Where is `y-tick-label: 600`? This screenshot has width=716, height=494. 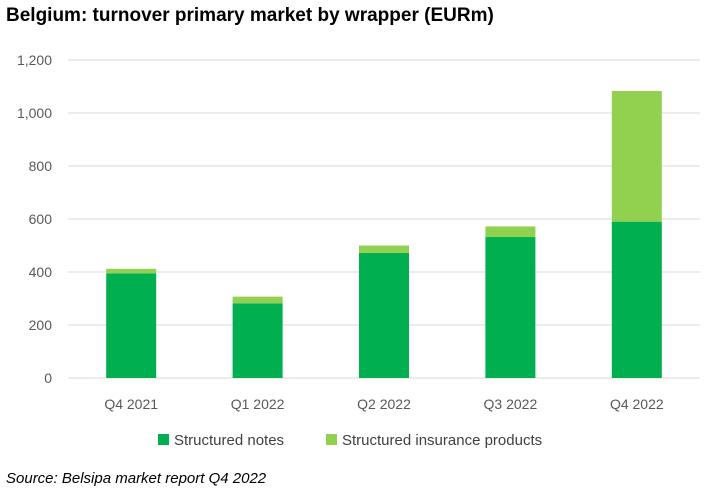 y-tick-label: 600 is located at coordinates (41, 219).